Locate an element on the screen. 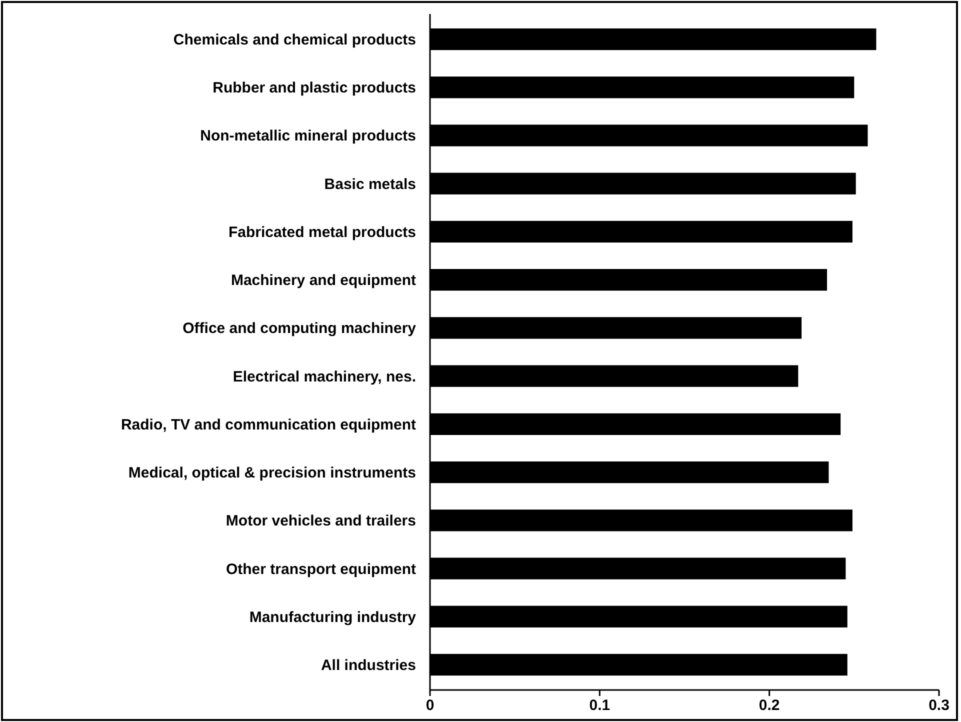  y-tick-label: Manufacturing industry is located at coordinates (333, 617).